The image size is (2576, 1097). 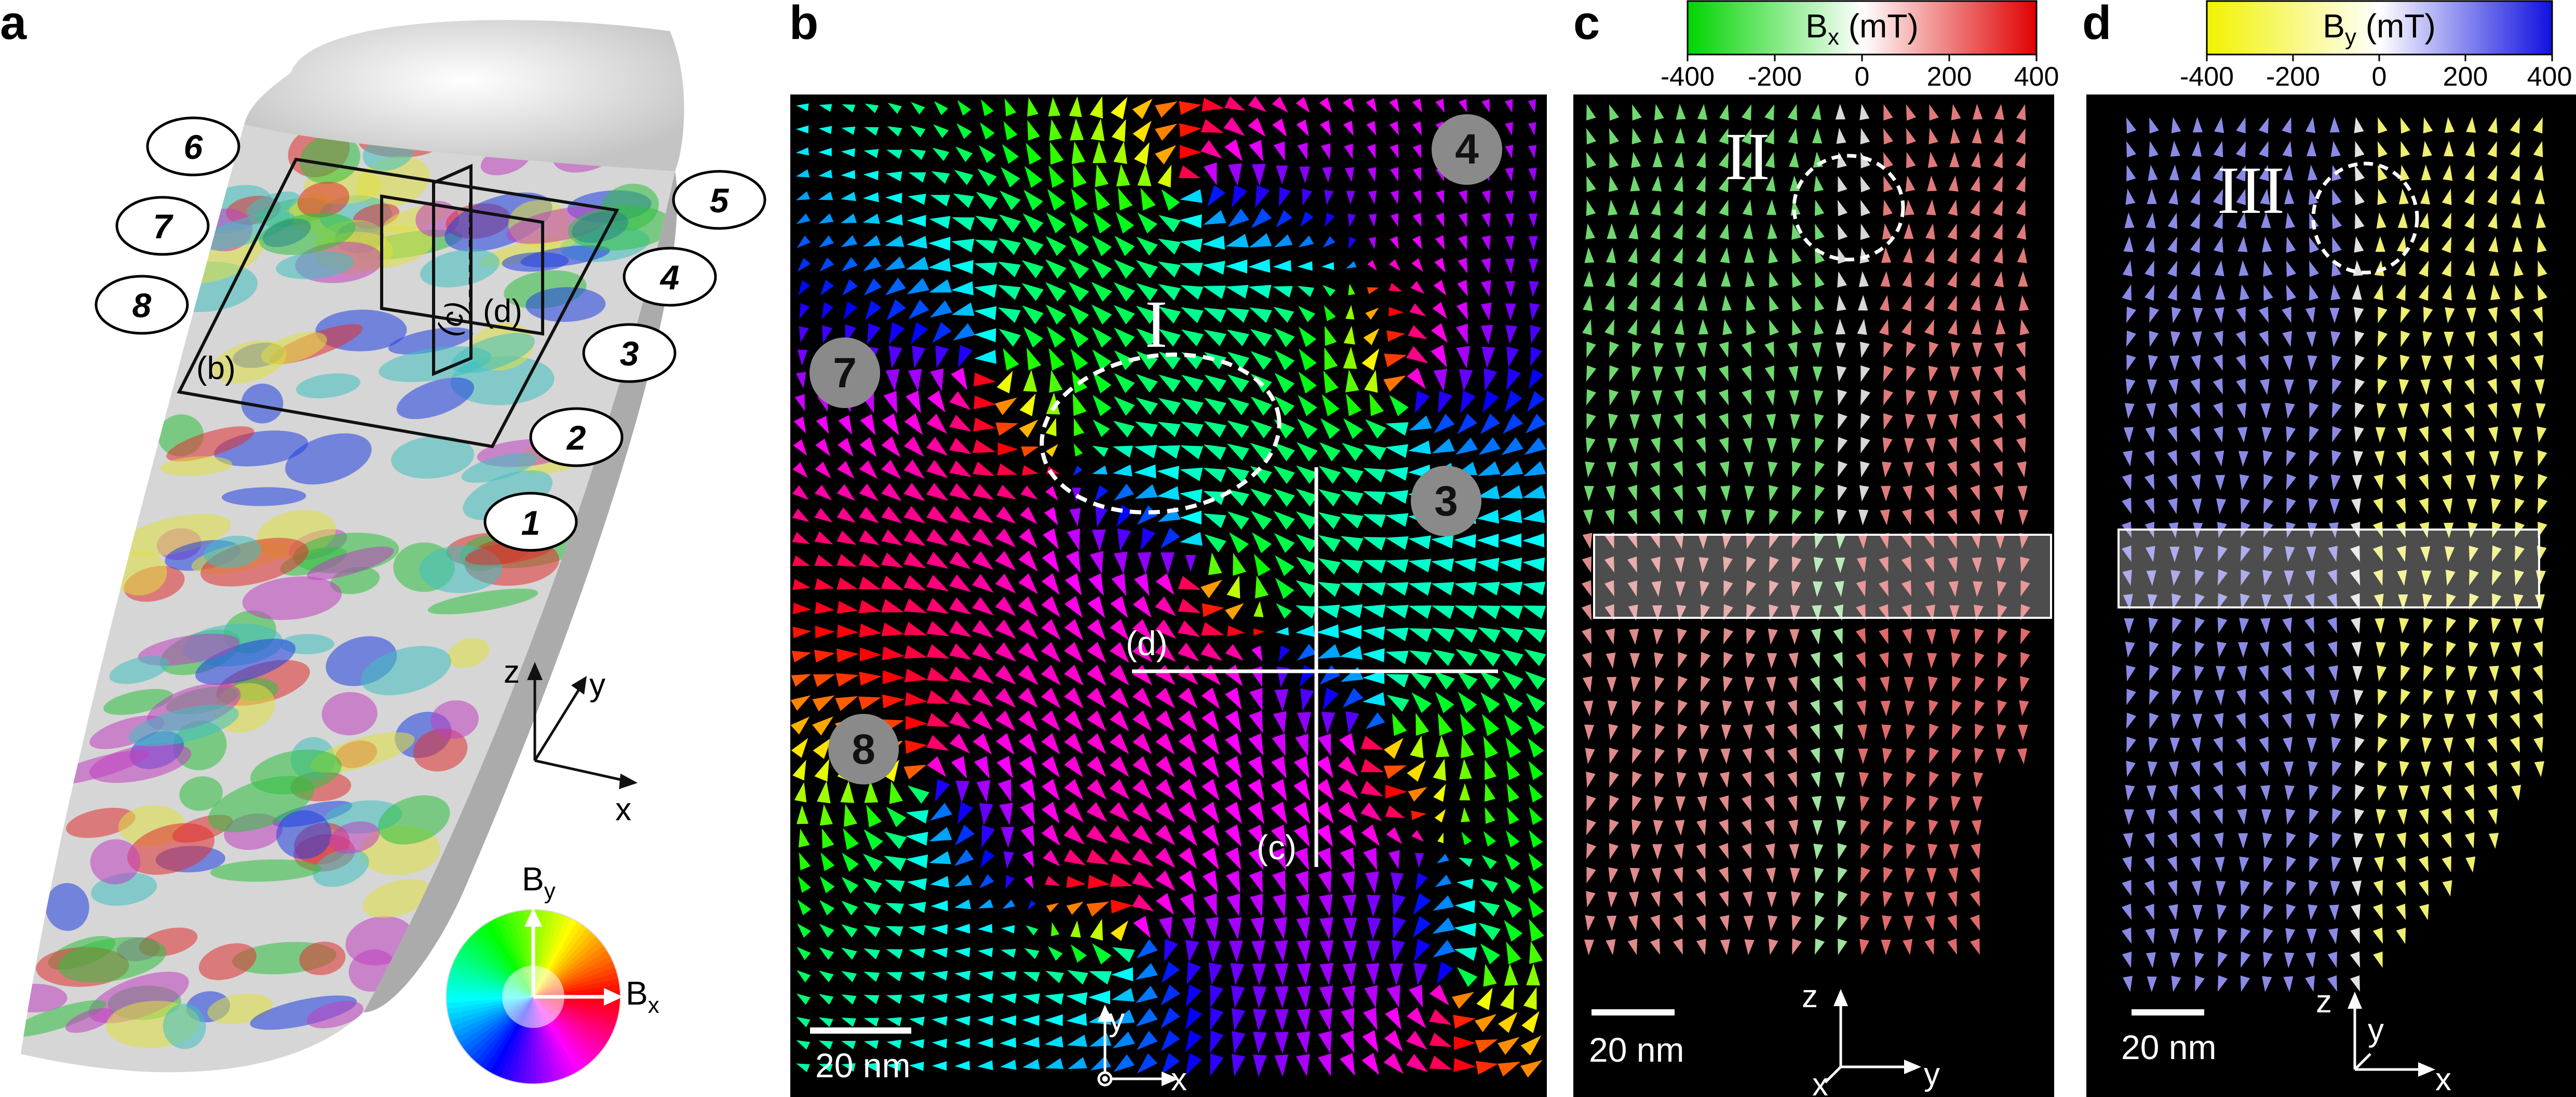 What do you see at coordinates (803, 24) in the screenshot?
I see `panel-label-b: b` at bounding box center [803, 24].